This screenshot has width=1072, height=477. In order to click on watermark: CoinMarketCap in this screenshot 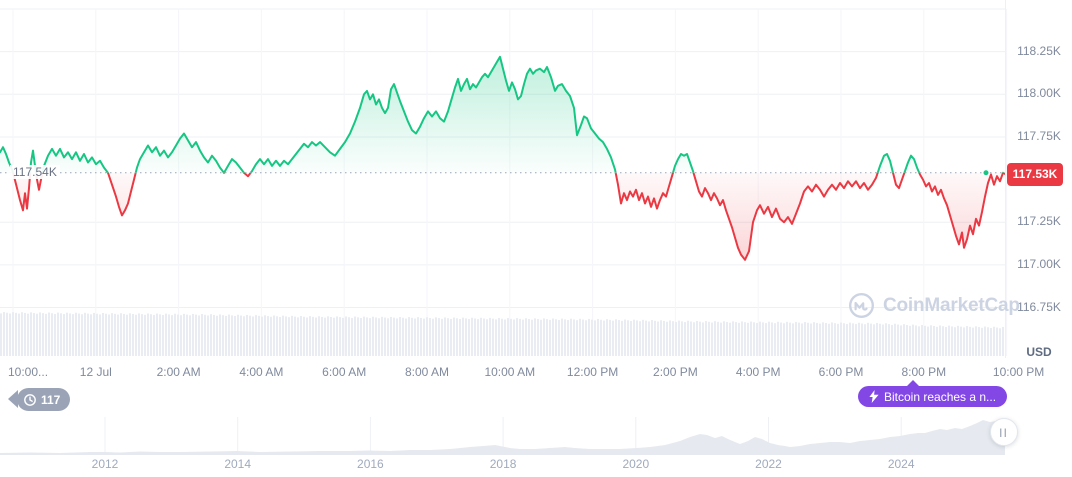, I will do `click(934, 305)`.